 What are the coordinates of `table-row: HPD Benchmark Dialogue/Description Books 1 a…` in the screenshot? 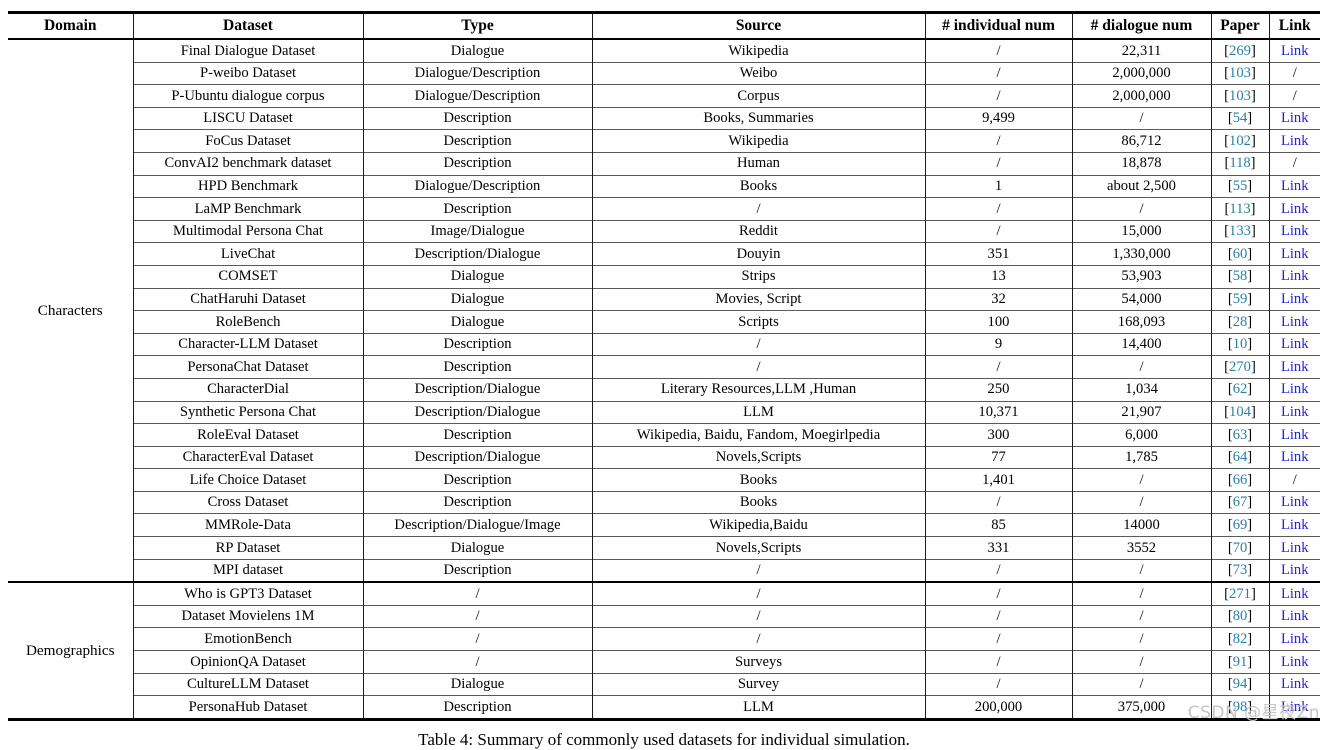 It's located at (664, 186).